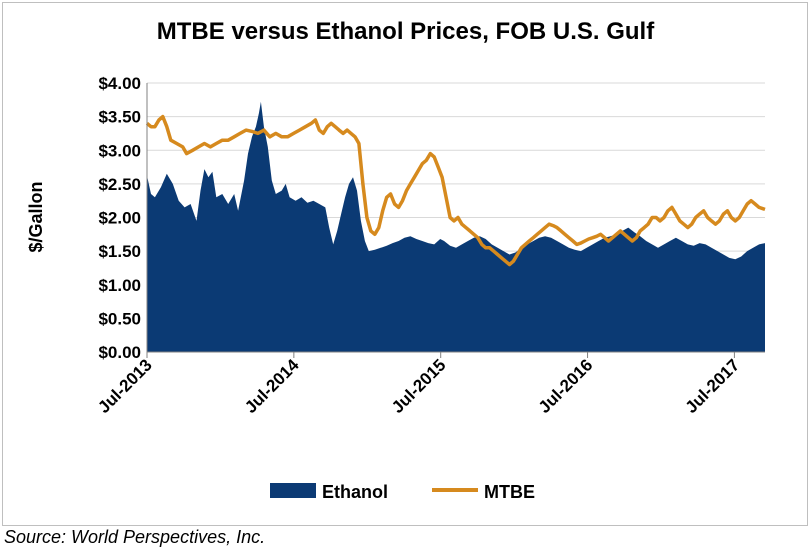  What do you see at coordinates (119, 318) in the screenshot?
I see `y-tick-label: $0.50` at bounding box center [119, 318].